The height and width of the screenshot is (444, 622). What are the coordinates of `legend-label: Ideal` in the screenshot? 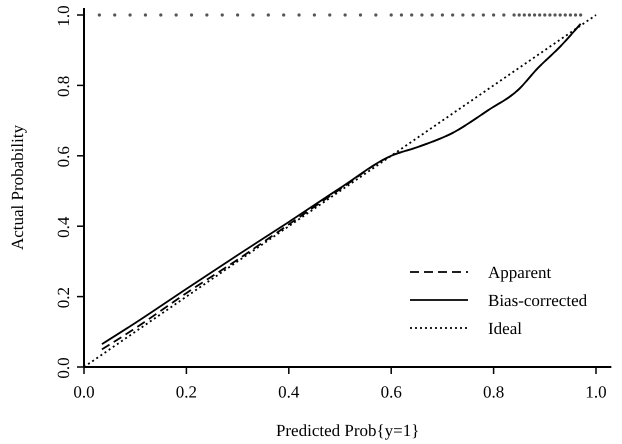 It's located at (505, 328).